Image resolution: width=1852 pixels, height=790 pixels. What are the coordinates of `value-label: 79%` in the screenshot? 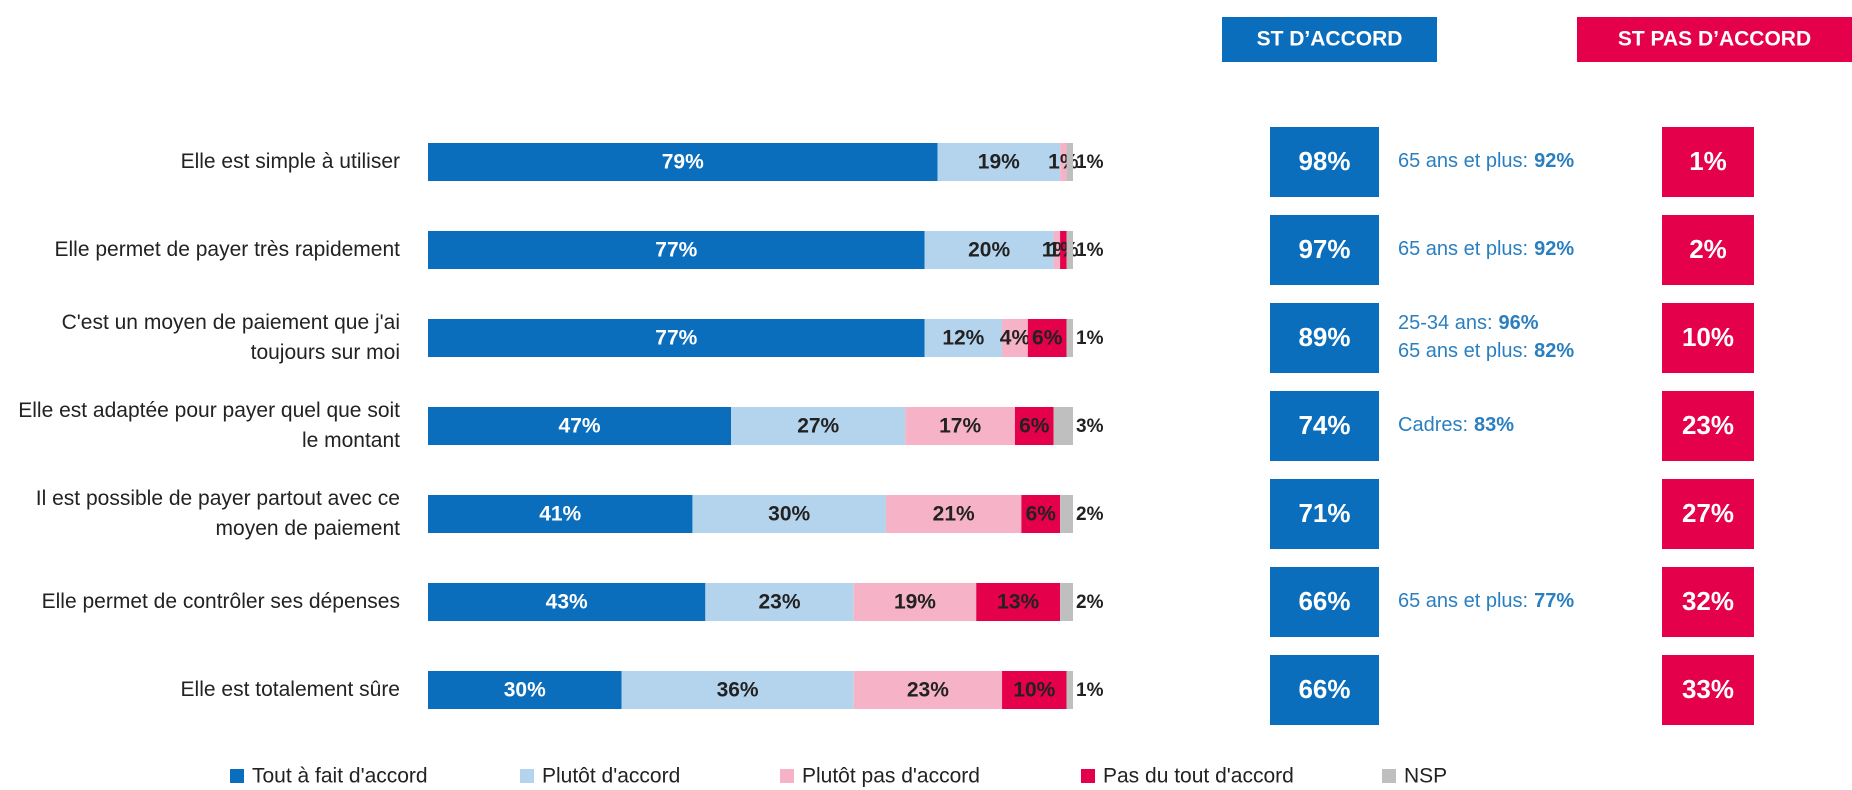 It's located at (683, 162).